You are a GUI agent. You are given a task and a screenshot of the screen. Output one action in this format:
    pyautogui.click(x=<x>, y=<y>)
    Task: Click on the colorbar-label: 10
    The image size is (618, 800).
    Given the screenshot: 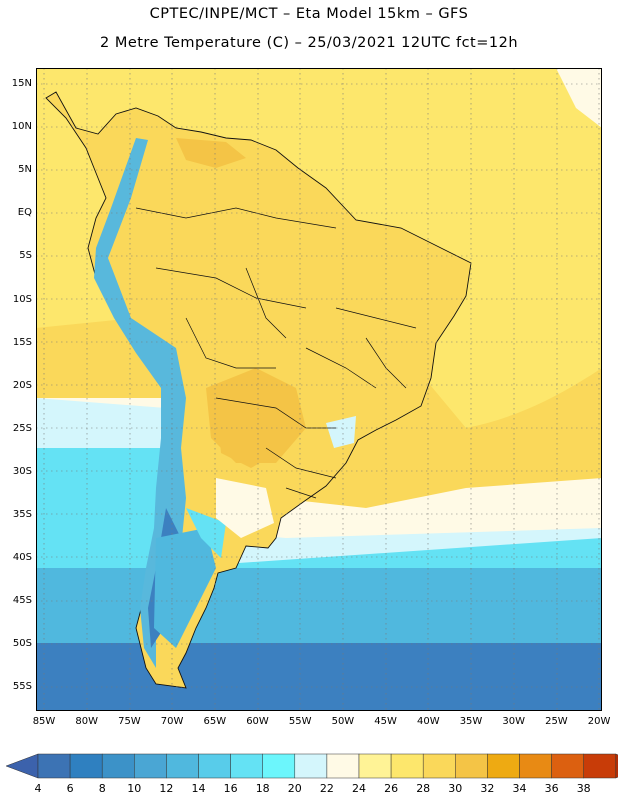 What is the action you would take?
    pyautogui.click(x=134, y=788)
    